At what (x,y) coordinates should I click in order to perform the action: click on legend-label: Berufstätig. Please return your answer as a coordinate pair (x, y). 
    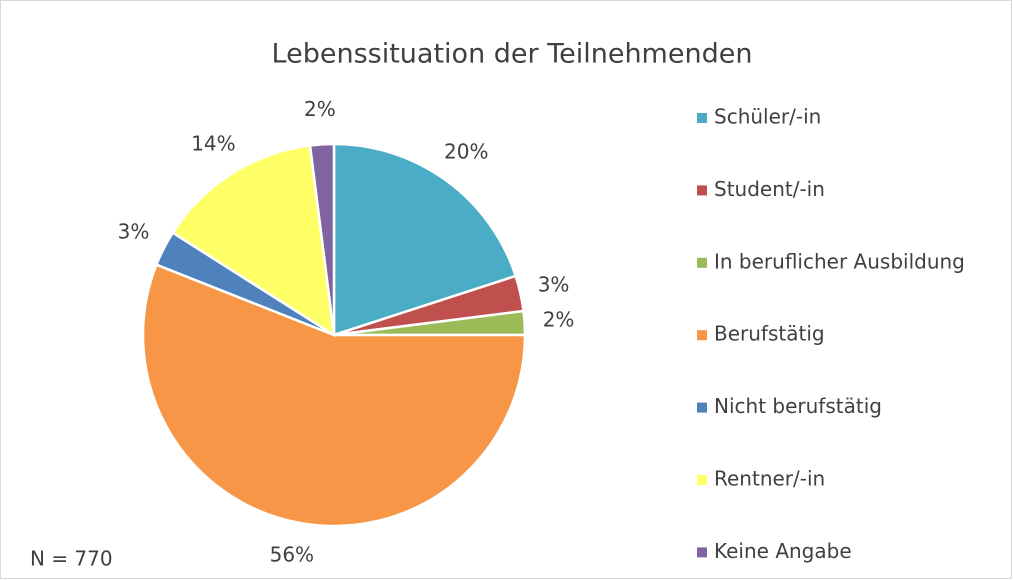
    Looking at the image, I should click on (769, 334).